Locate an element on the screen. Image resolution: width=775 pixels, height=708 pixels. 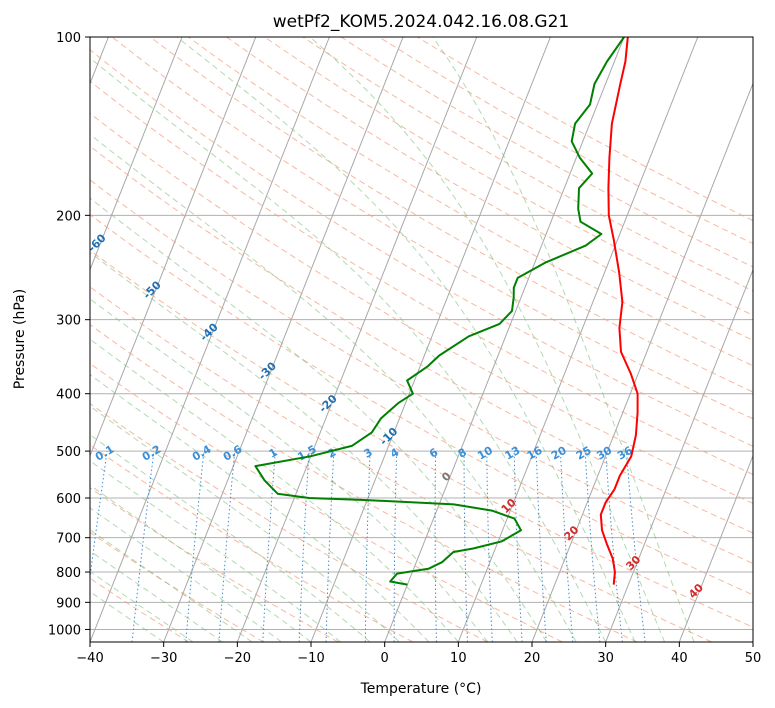
y-tick-label: 100 is located at coordinates (68, 38).